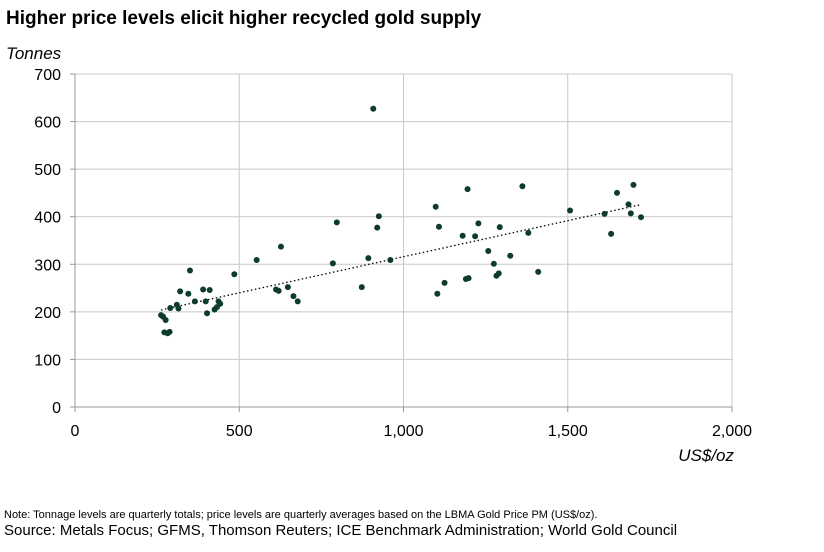  Describe the element at coordinates (34, 53) in the screenshot. I see `y-axis-label: Tonnes` at that location.